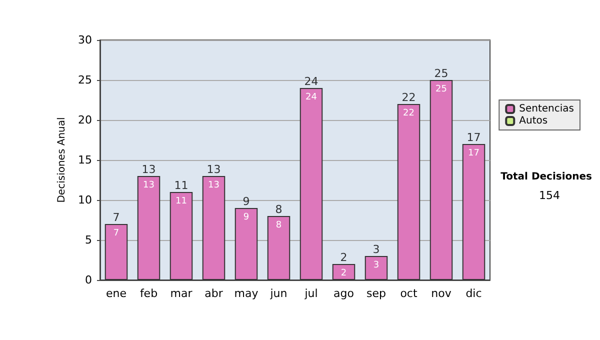  Describe the element at coordinates (546, 109) in the screenshot. I see `legend-label: Sentencias` at that location.